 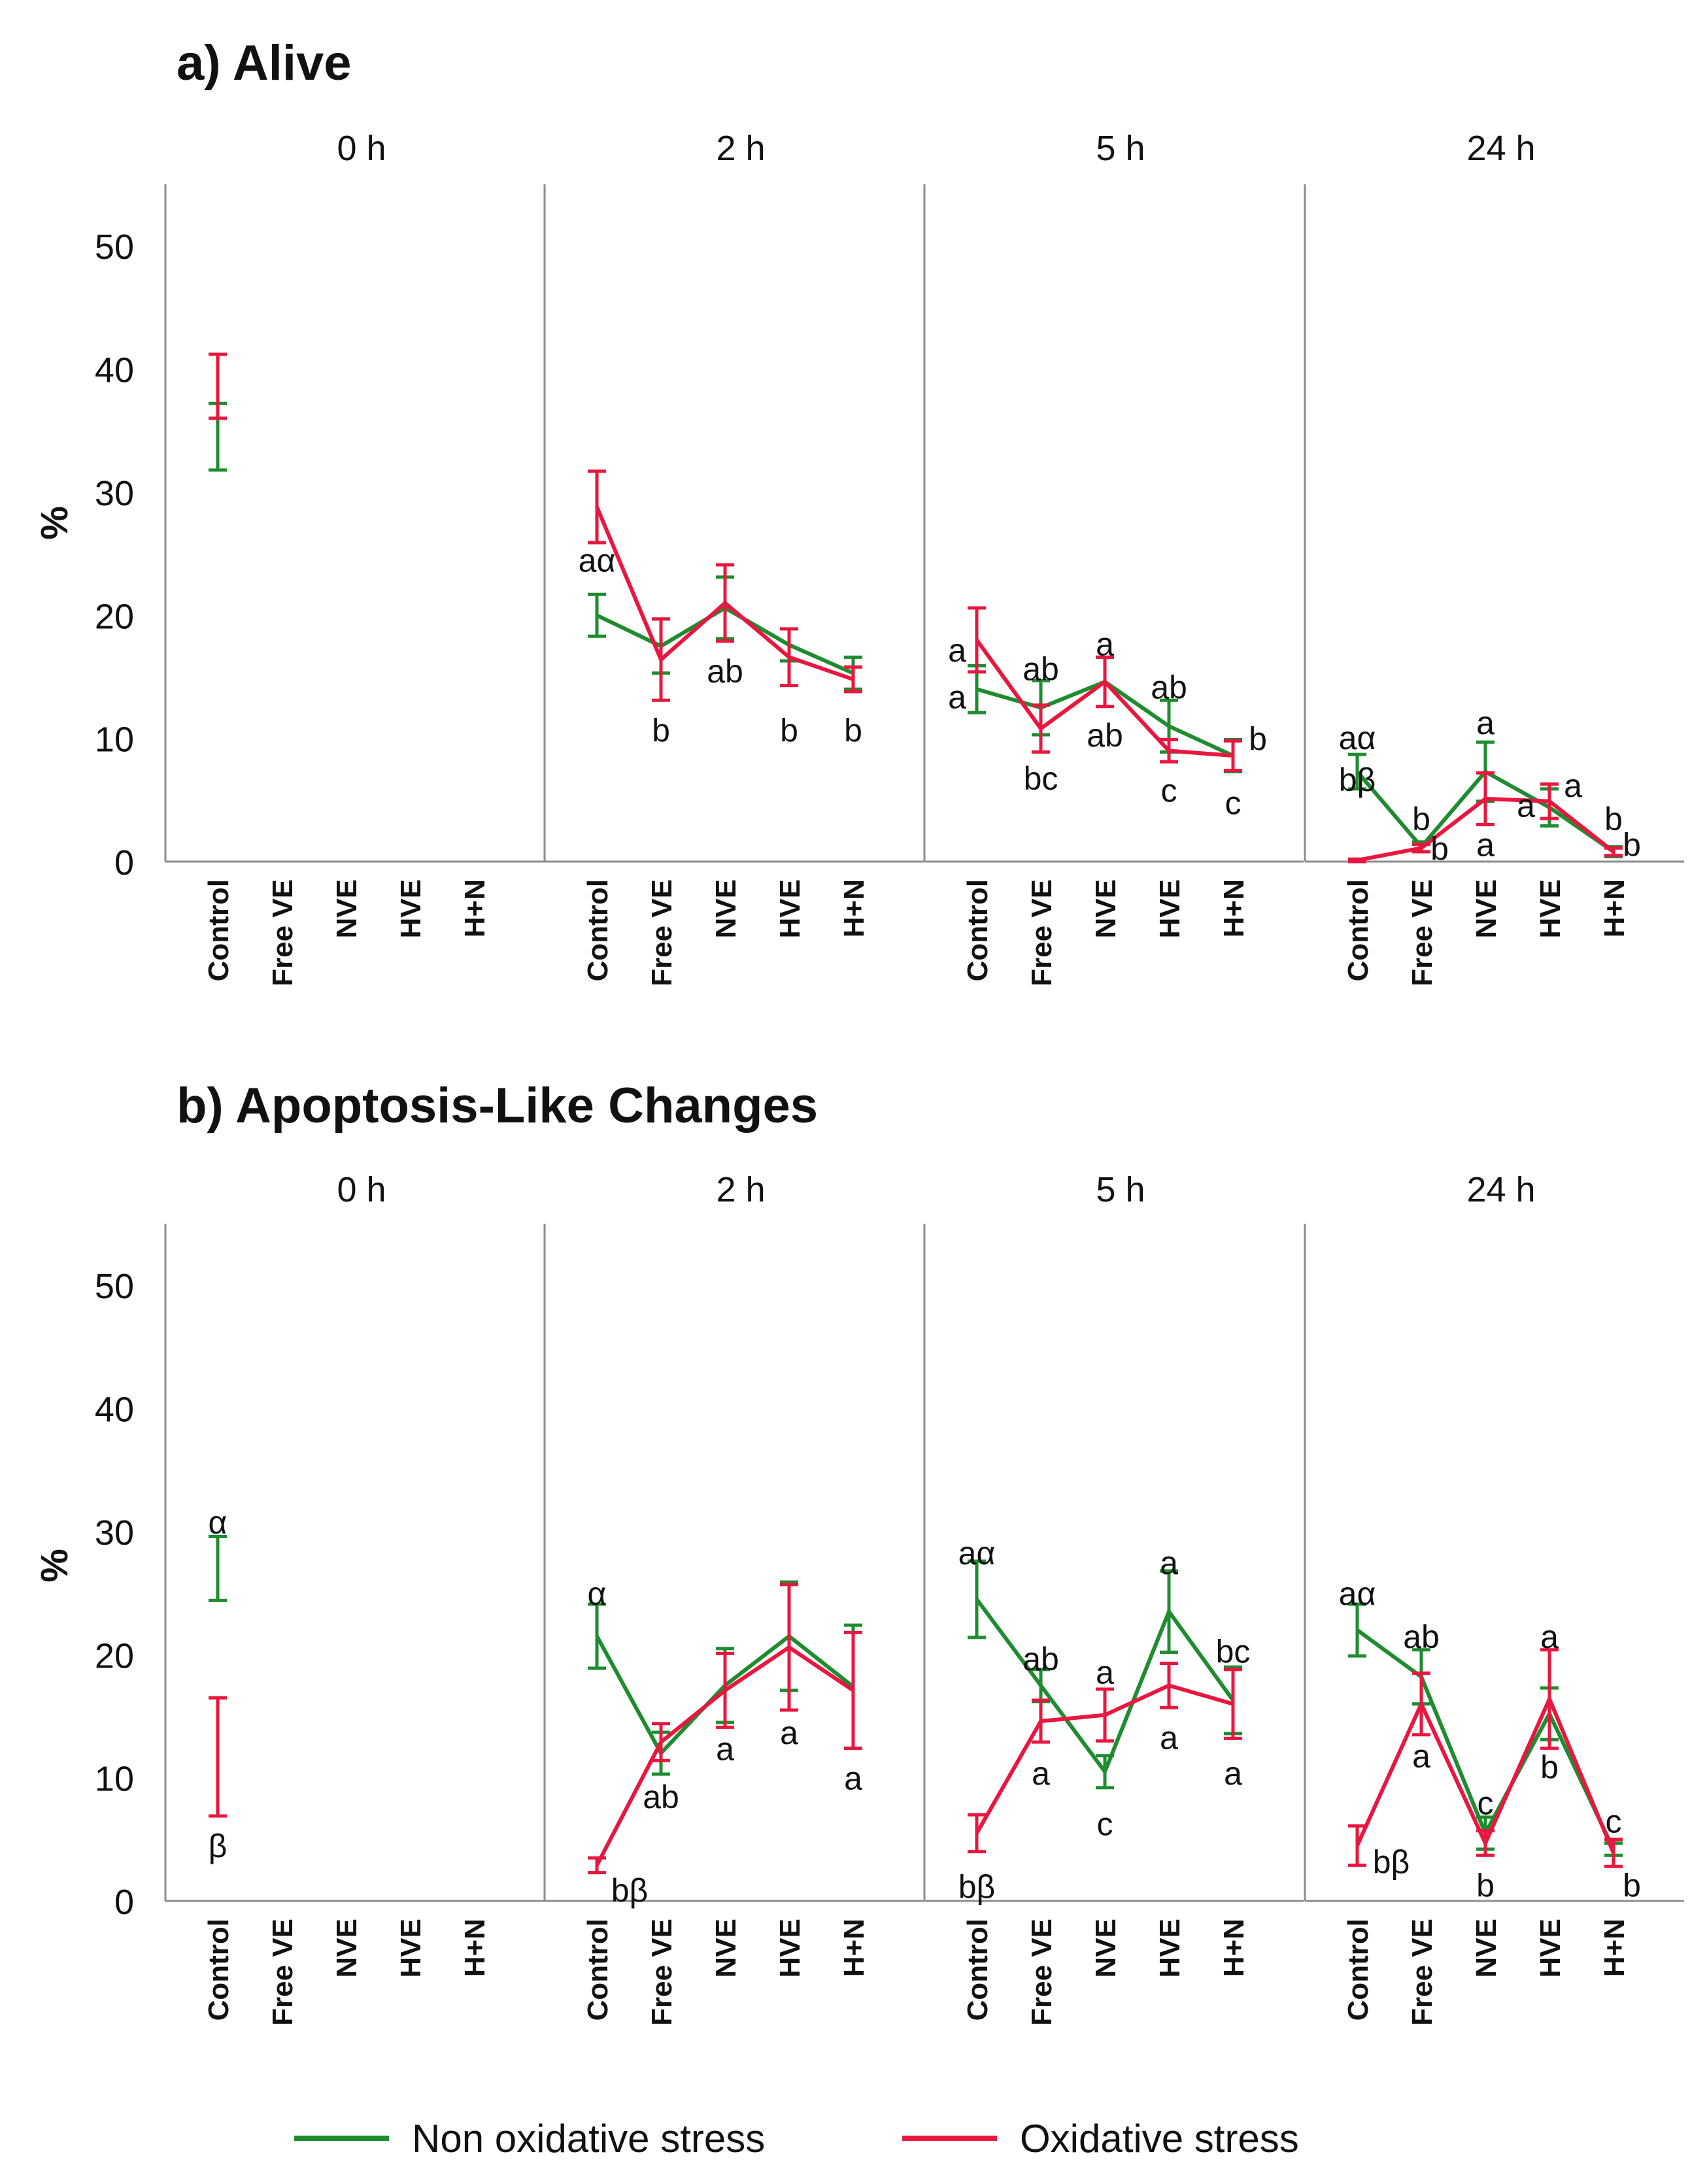 I want to click on chart-title: b) Apoptosis-Like Changes, so click(x=497, y=1106).